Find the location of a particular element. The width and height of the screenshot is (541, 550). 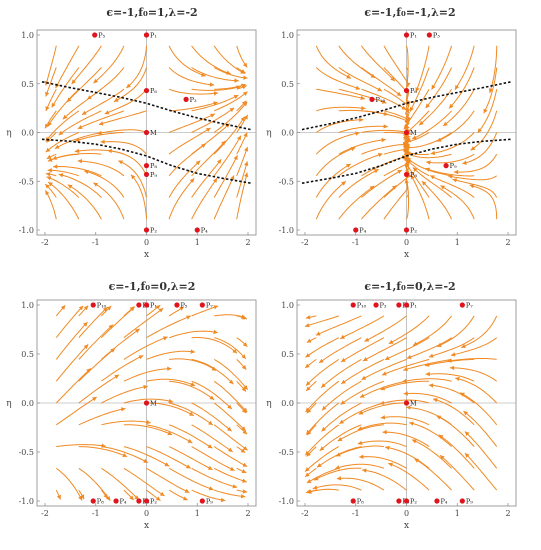

critical-point-label: P₂ is located at coordinates (413, 502).